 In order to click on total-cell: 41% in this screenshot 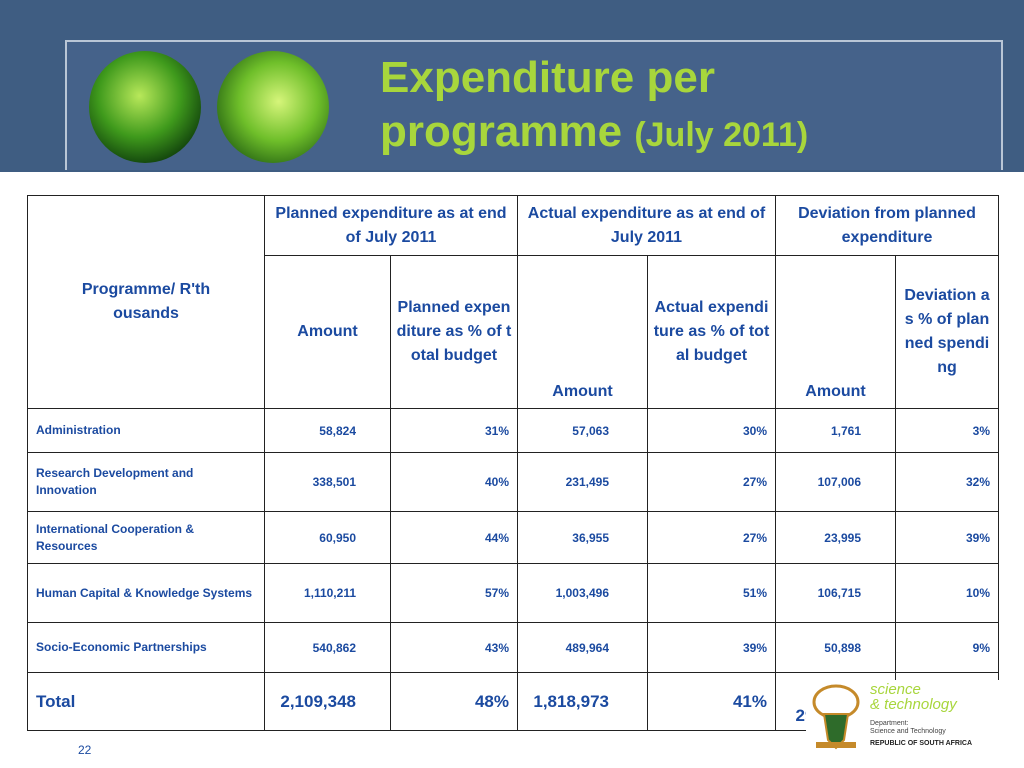, I will do `click(711, 701)`.